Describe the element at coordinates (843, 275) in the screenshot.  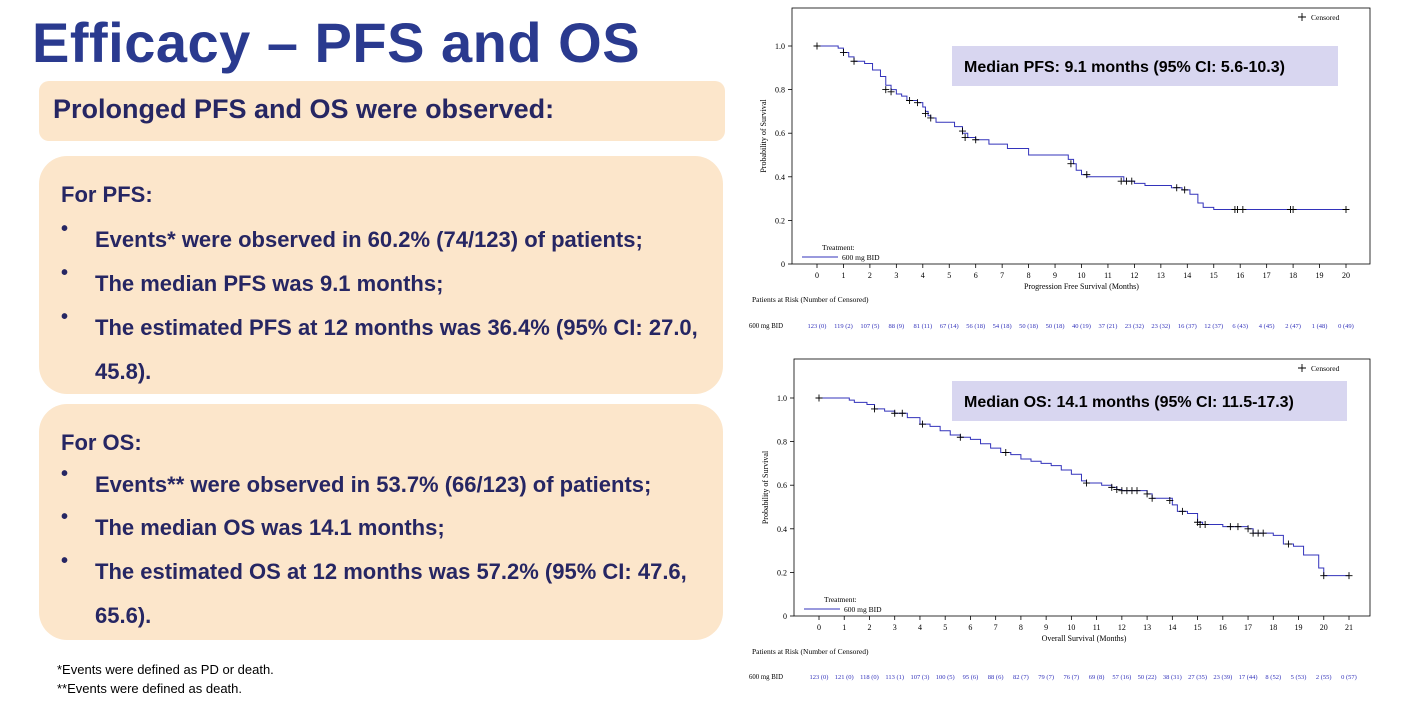
I see `x-tick-label: 1` at that location.